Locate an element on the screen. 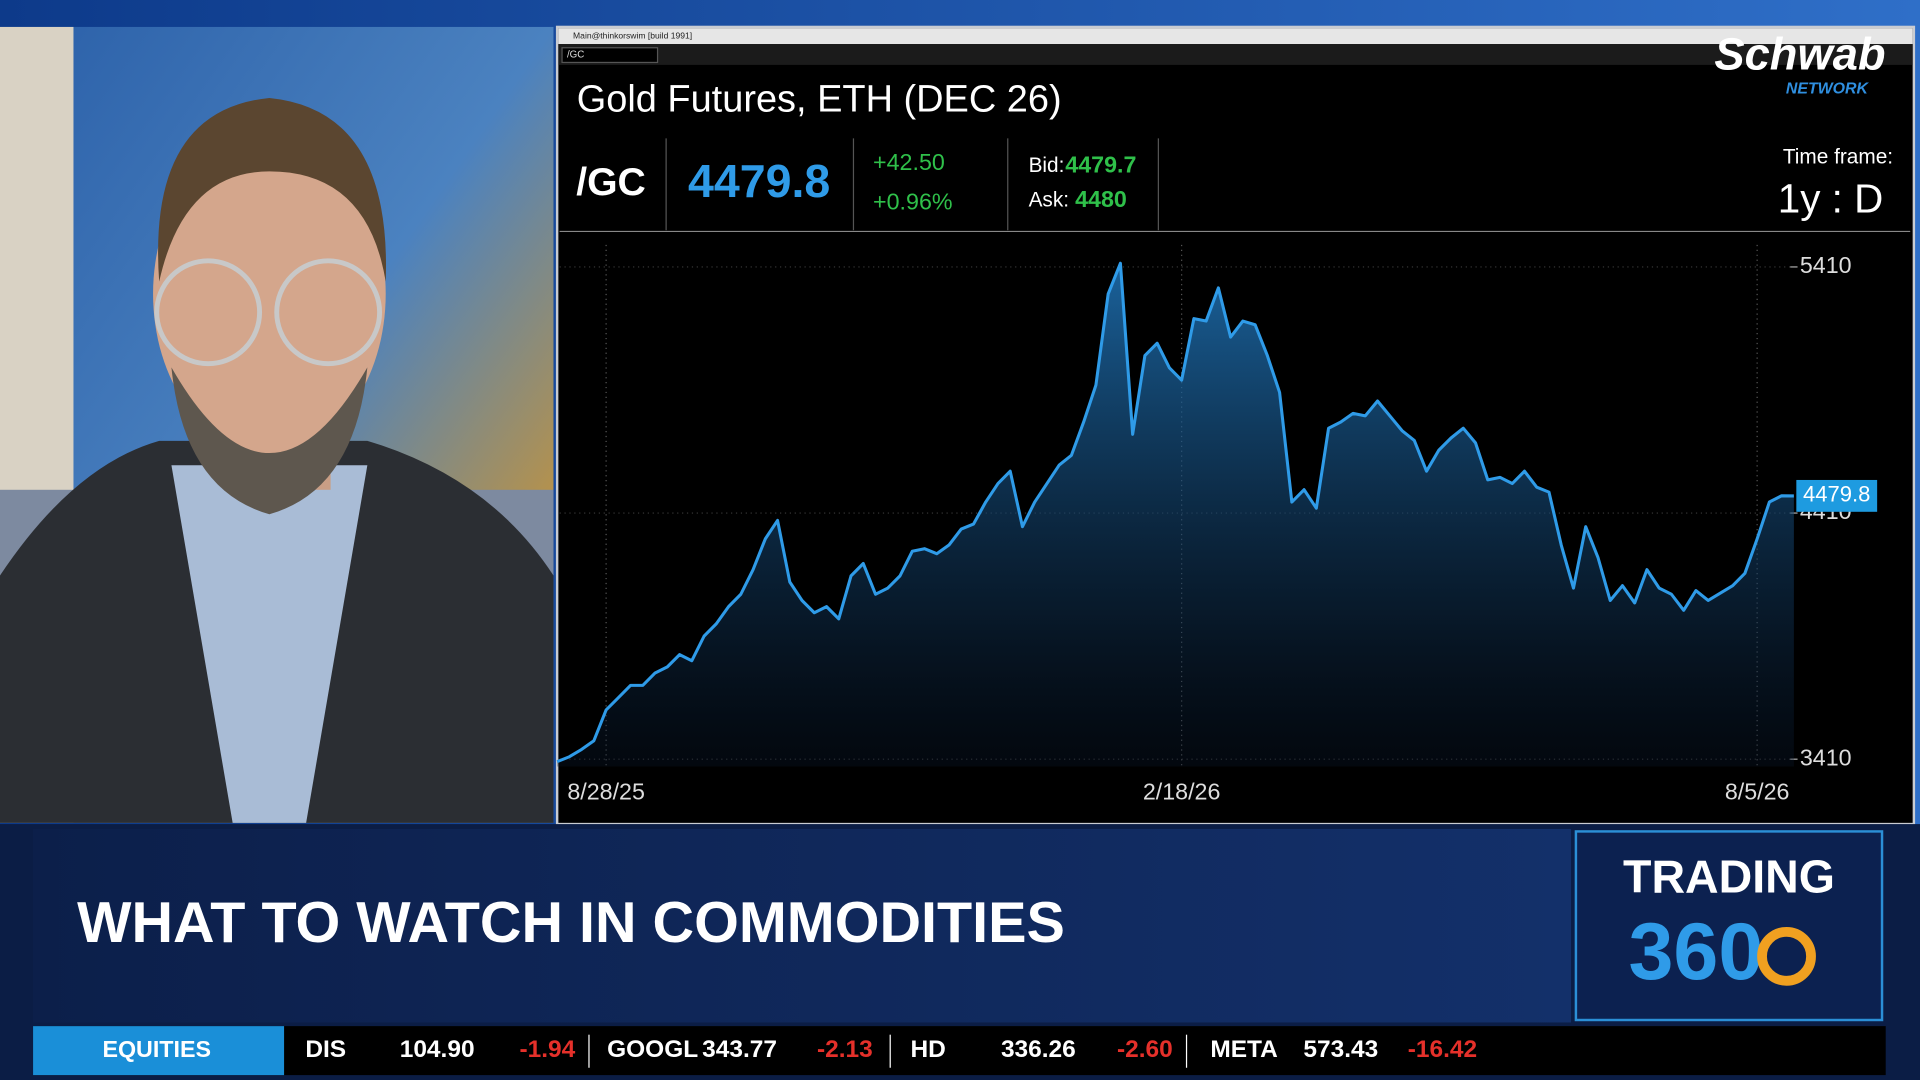 The height and width of the screenshot is (1080, 1920). toolbar-symbol: /GC is located at coordinates (575, 55).